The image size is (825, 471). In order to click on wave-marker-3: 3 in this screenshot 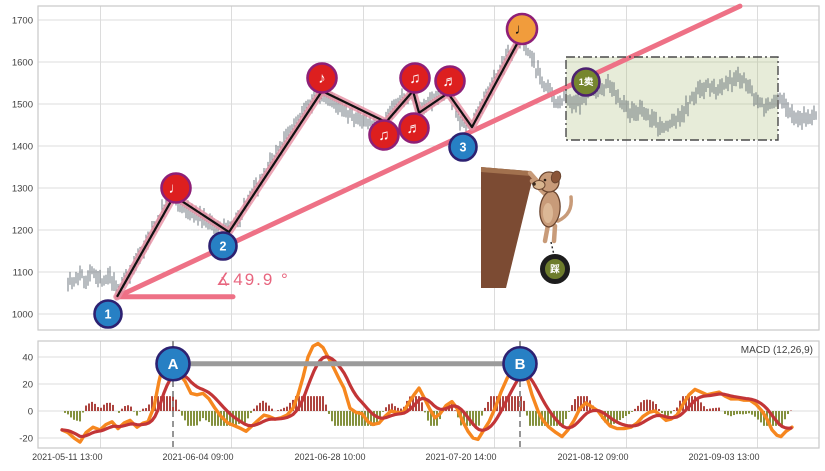, I will do `click(463, 147)`.